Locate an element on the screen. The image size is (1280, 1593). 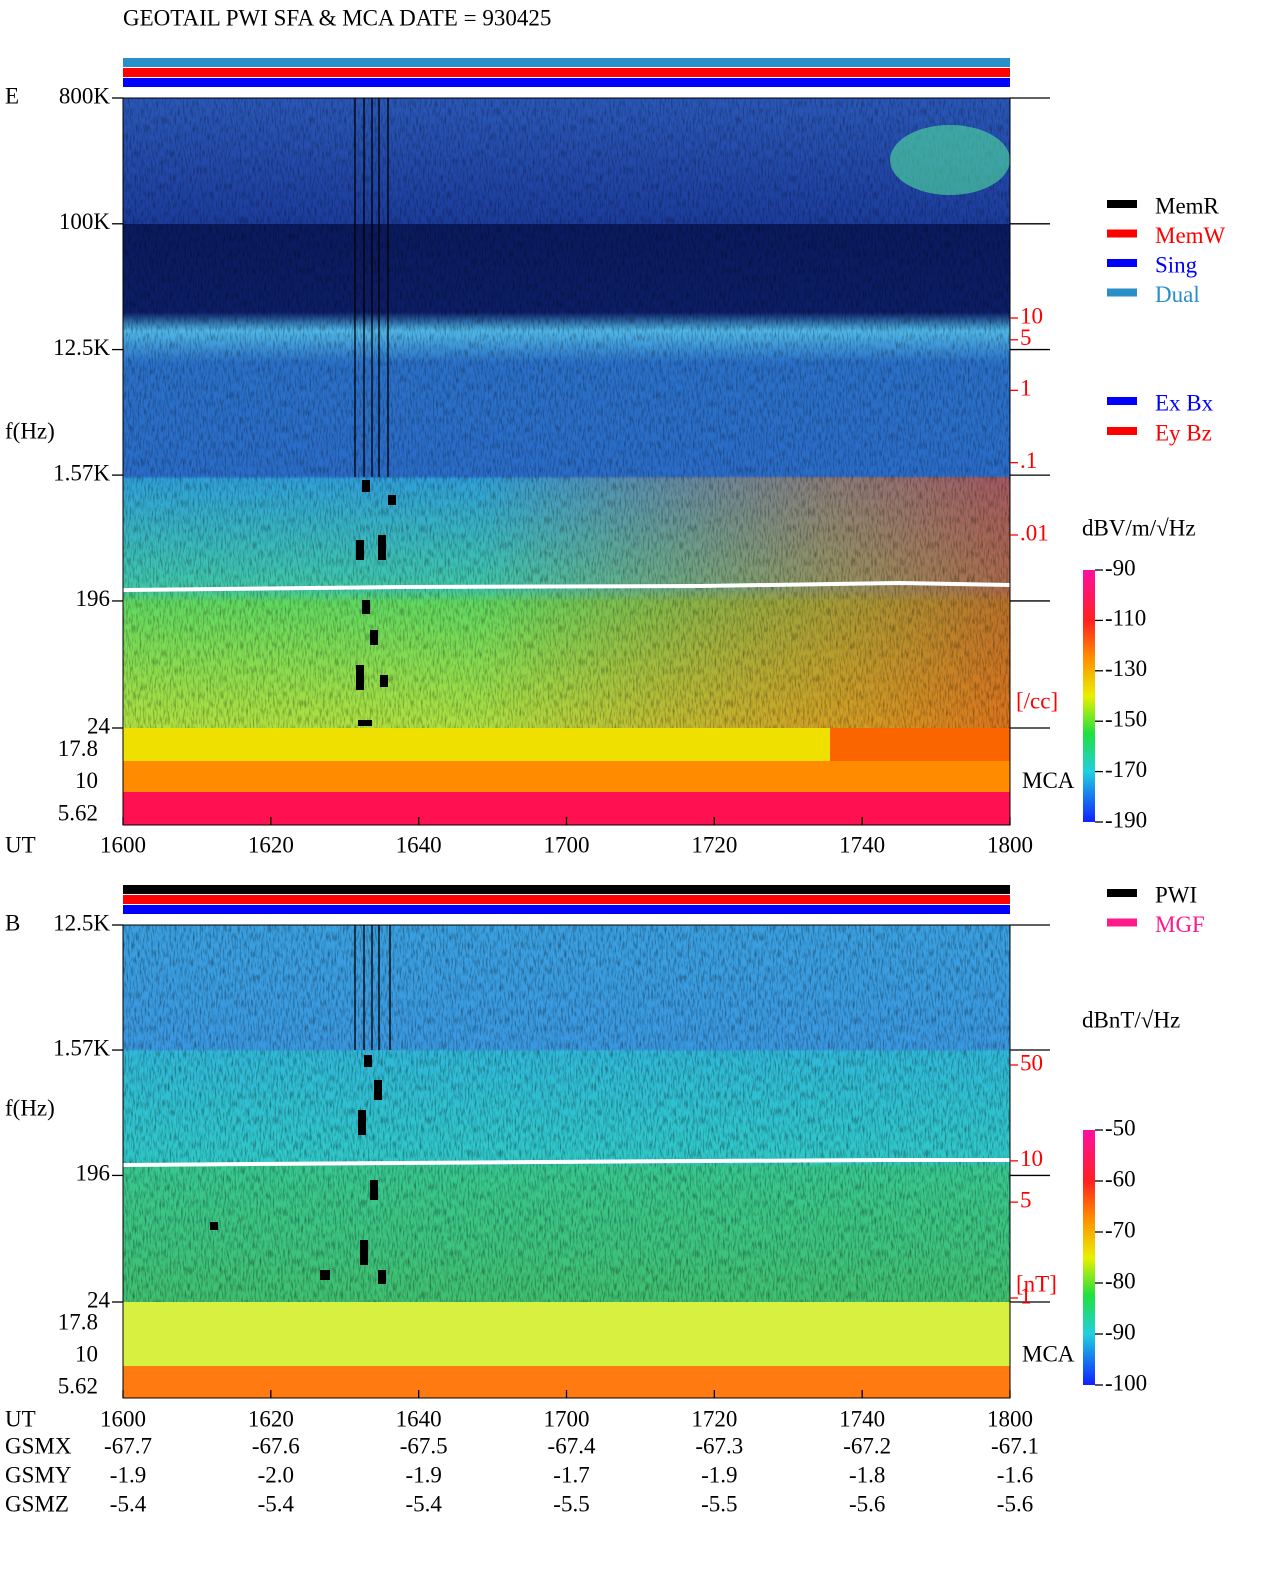
colorbar-tick-label: -70 is located at coordinates (1120, 1229).